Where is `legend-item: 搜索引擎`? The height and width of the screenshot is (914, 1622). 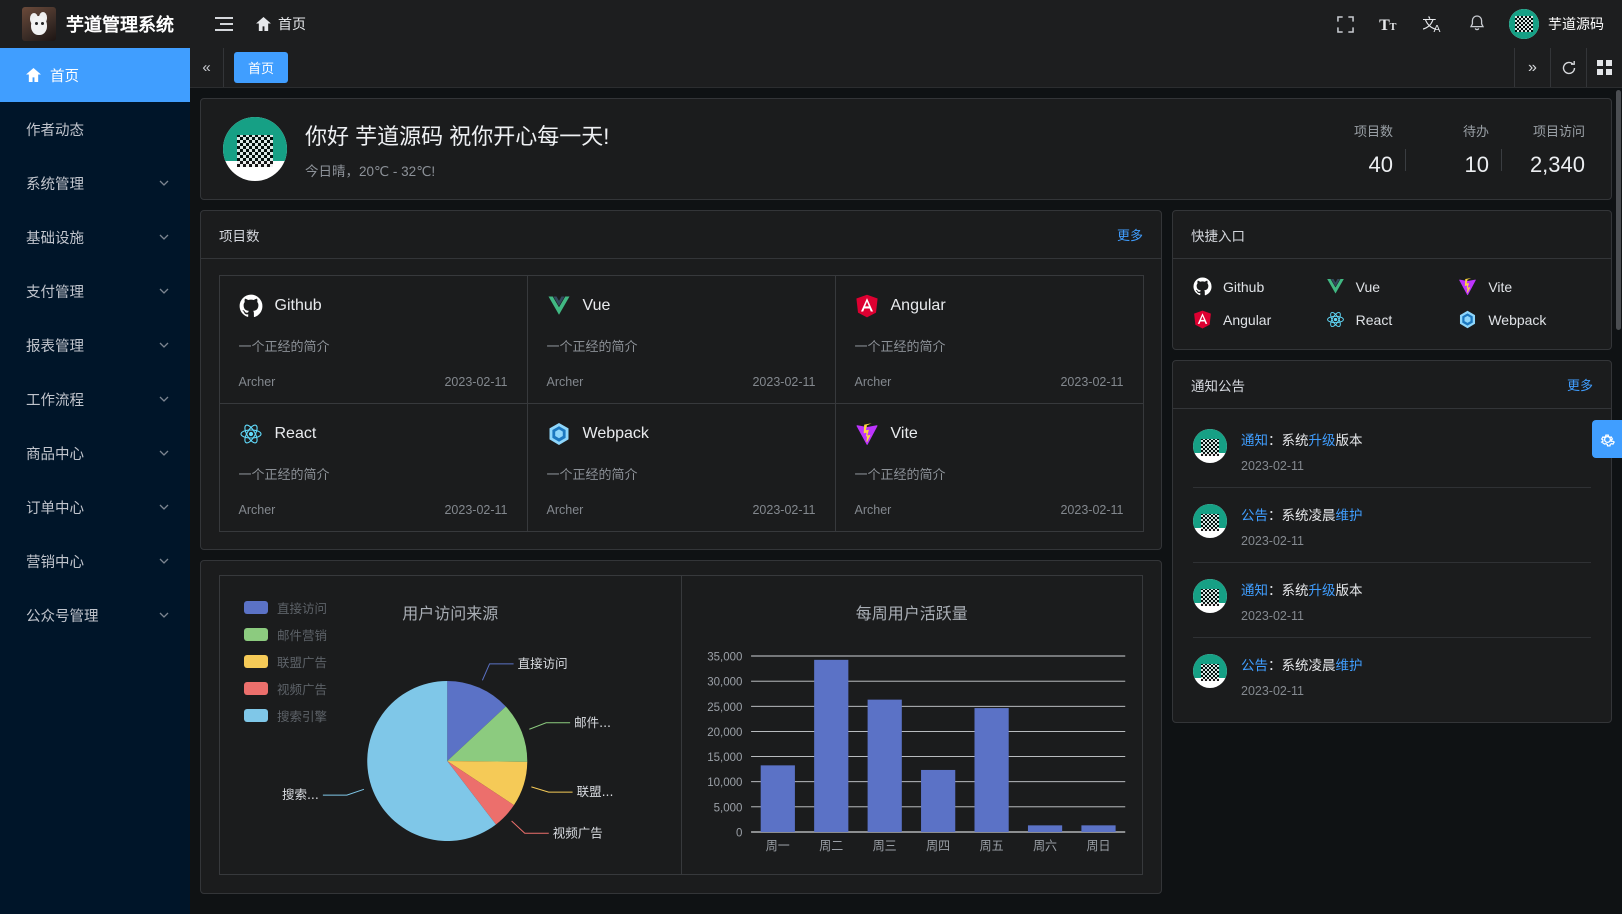 legend-item: 搜索引擎 is located at coordinates (285, 715).